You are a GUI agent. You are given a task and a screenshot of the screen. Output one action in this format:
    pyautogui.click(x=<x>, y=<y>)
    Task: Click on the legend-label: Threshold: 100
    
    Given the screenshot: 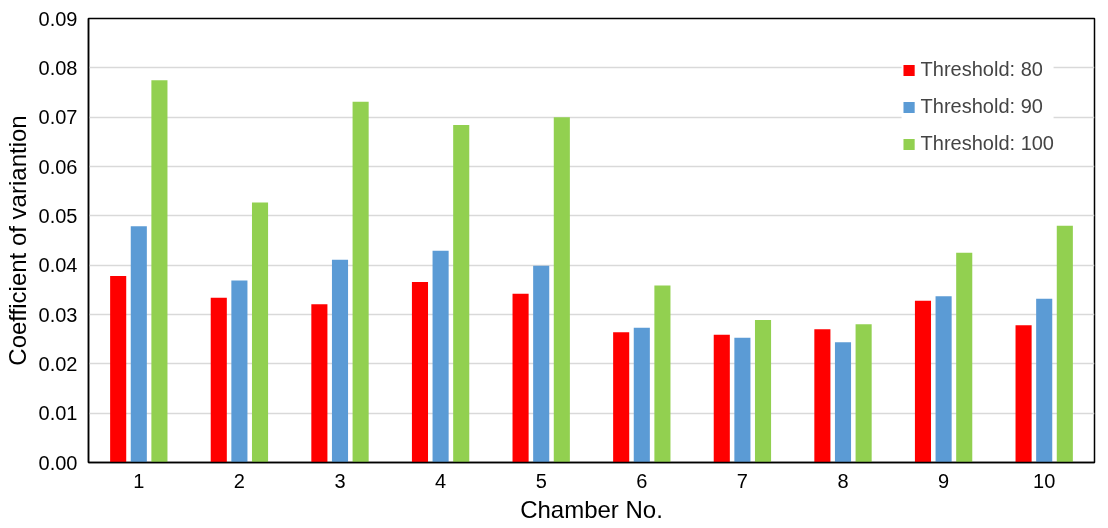 What is the action you would take?
    pyautogui.click(x=987, y=143)
    